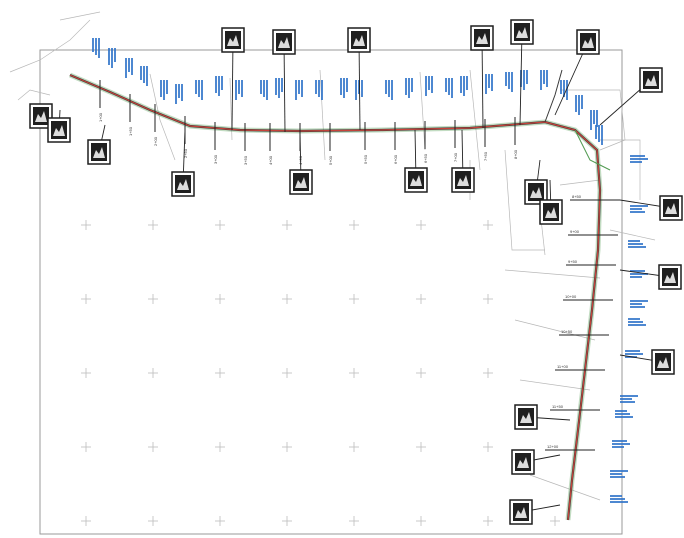 The image size is (684, 538). I want to click on station-label: 11+50, so click(558, 406).